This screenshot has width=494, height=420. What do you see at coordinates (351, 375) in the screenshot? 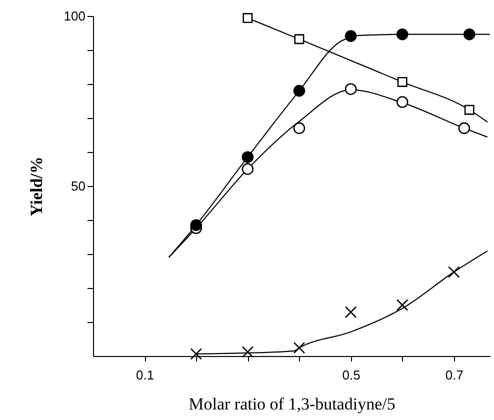
I see `x-tick-label: 0.5` at bounding box center [351, 375].